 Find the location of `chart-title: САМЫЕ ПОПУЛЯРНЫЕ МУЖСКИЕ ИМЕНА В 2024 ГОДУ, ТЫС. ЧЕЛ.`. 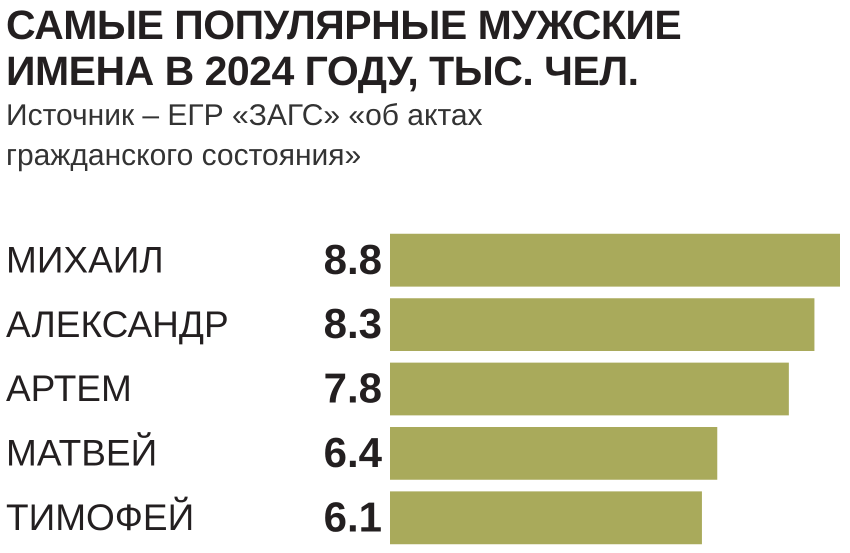

chart-title: САМЫЕ ПОПУЛЯРНЫЕ МУЖСКИЕ ИМЕНА В 2024 ГОДУ, ТЫС. ЧЕЛ. is located at coordinates (344, 48).